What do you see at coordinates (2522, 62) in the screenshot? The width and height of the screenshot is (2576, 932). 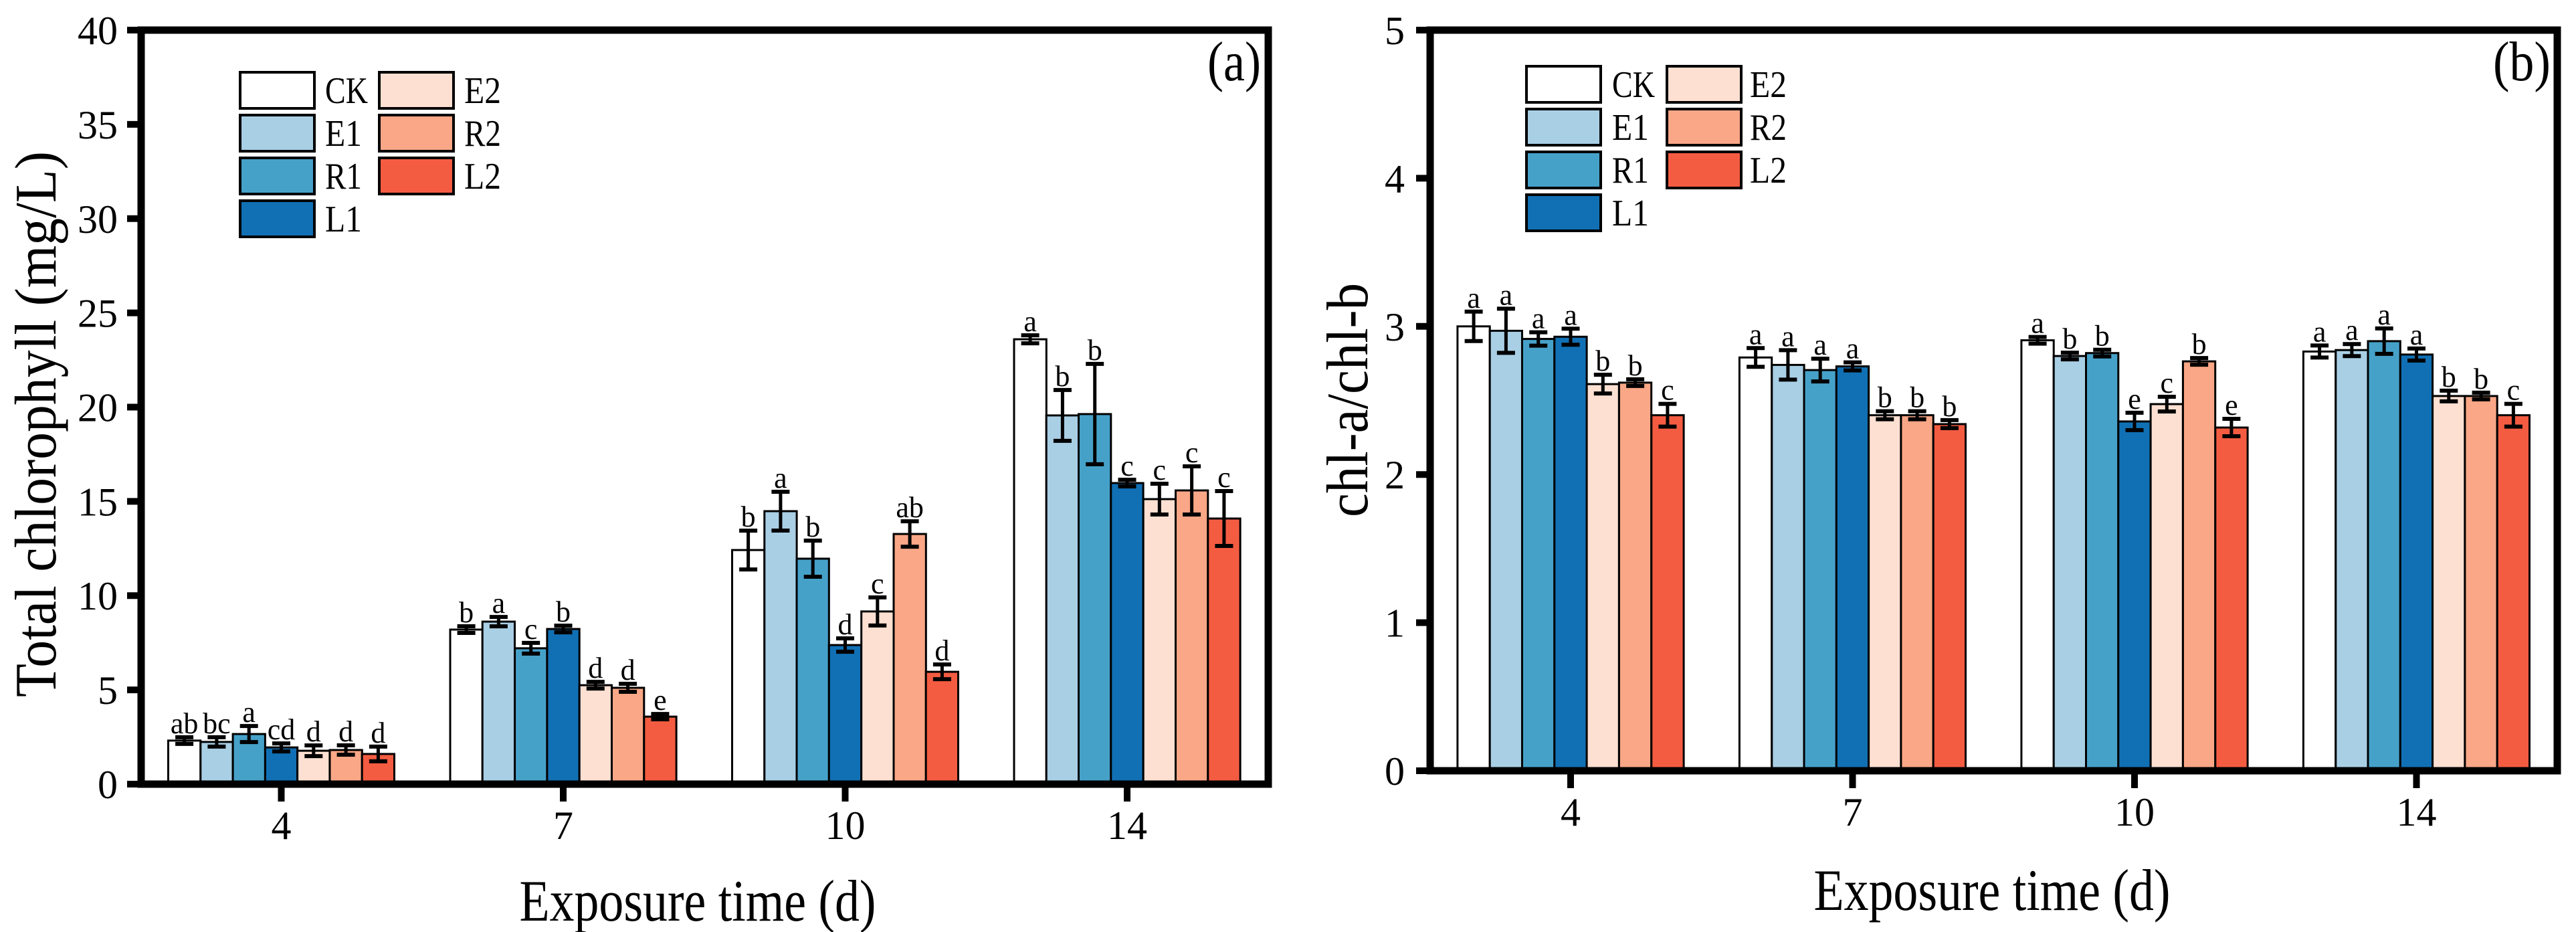 I see `svg-text: (b)` at bounding box center [2522, 62].